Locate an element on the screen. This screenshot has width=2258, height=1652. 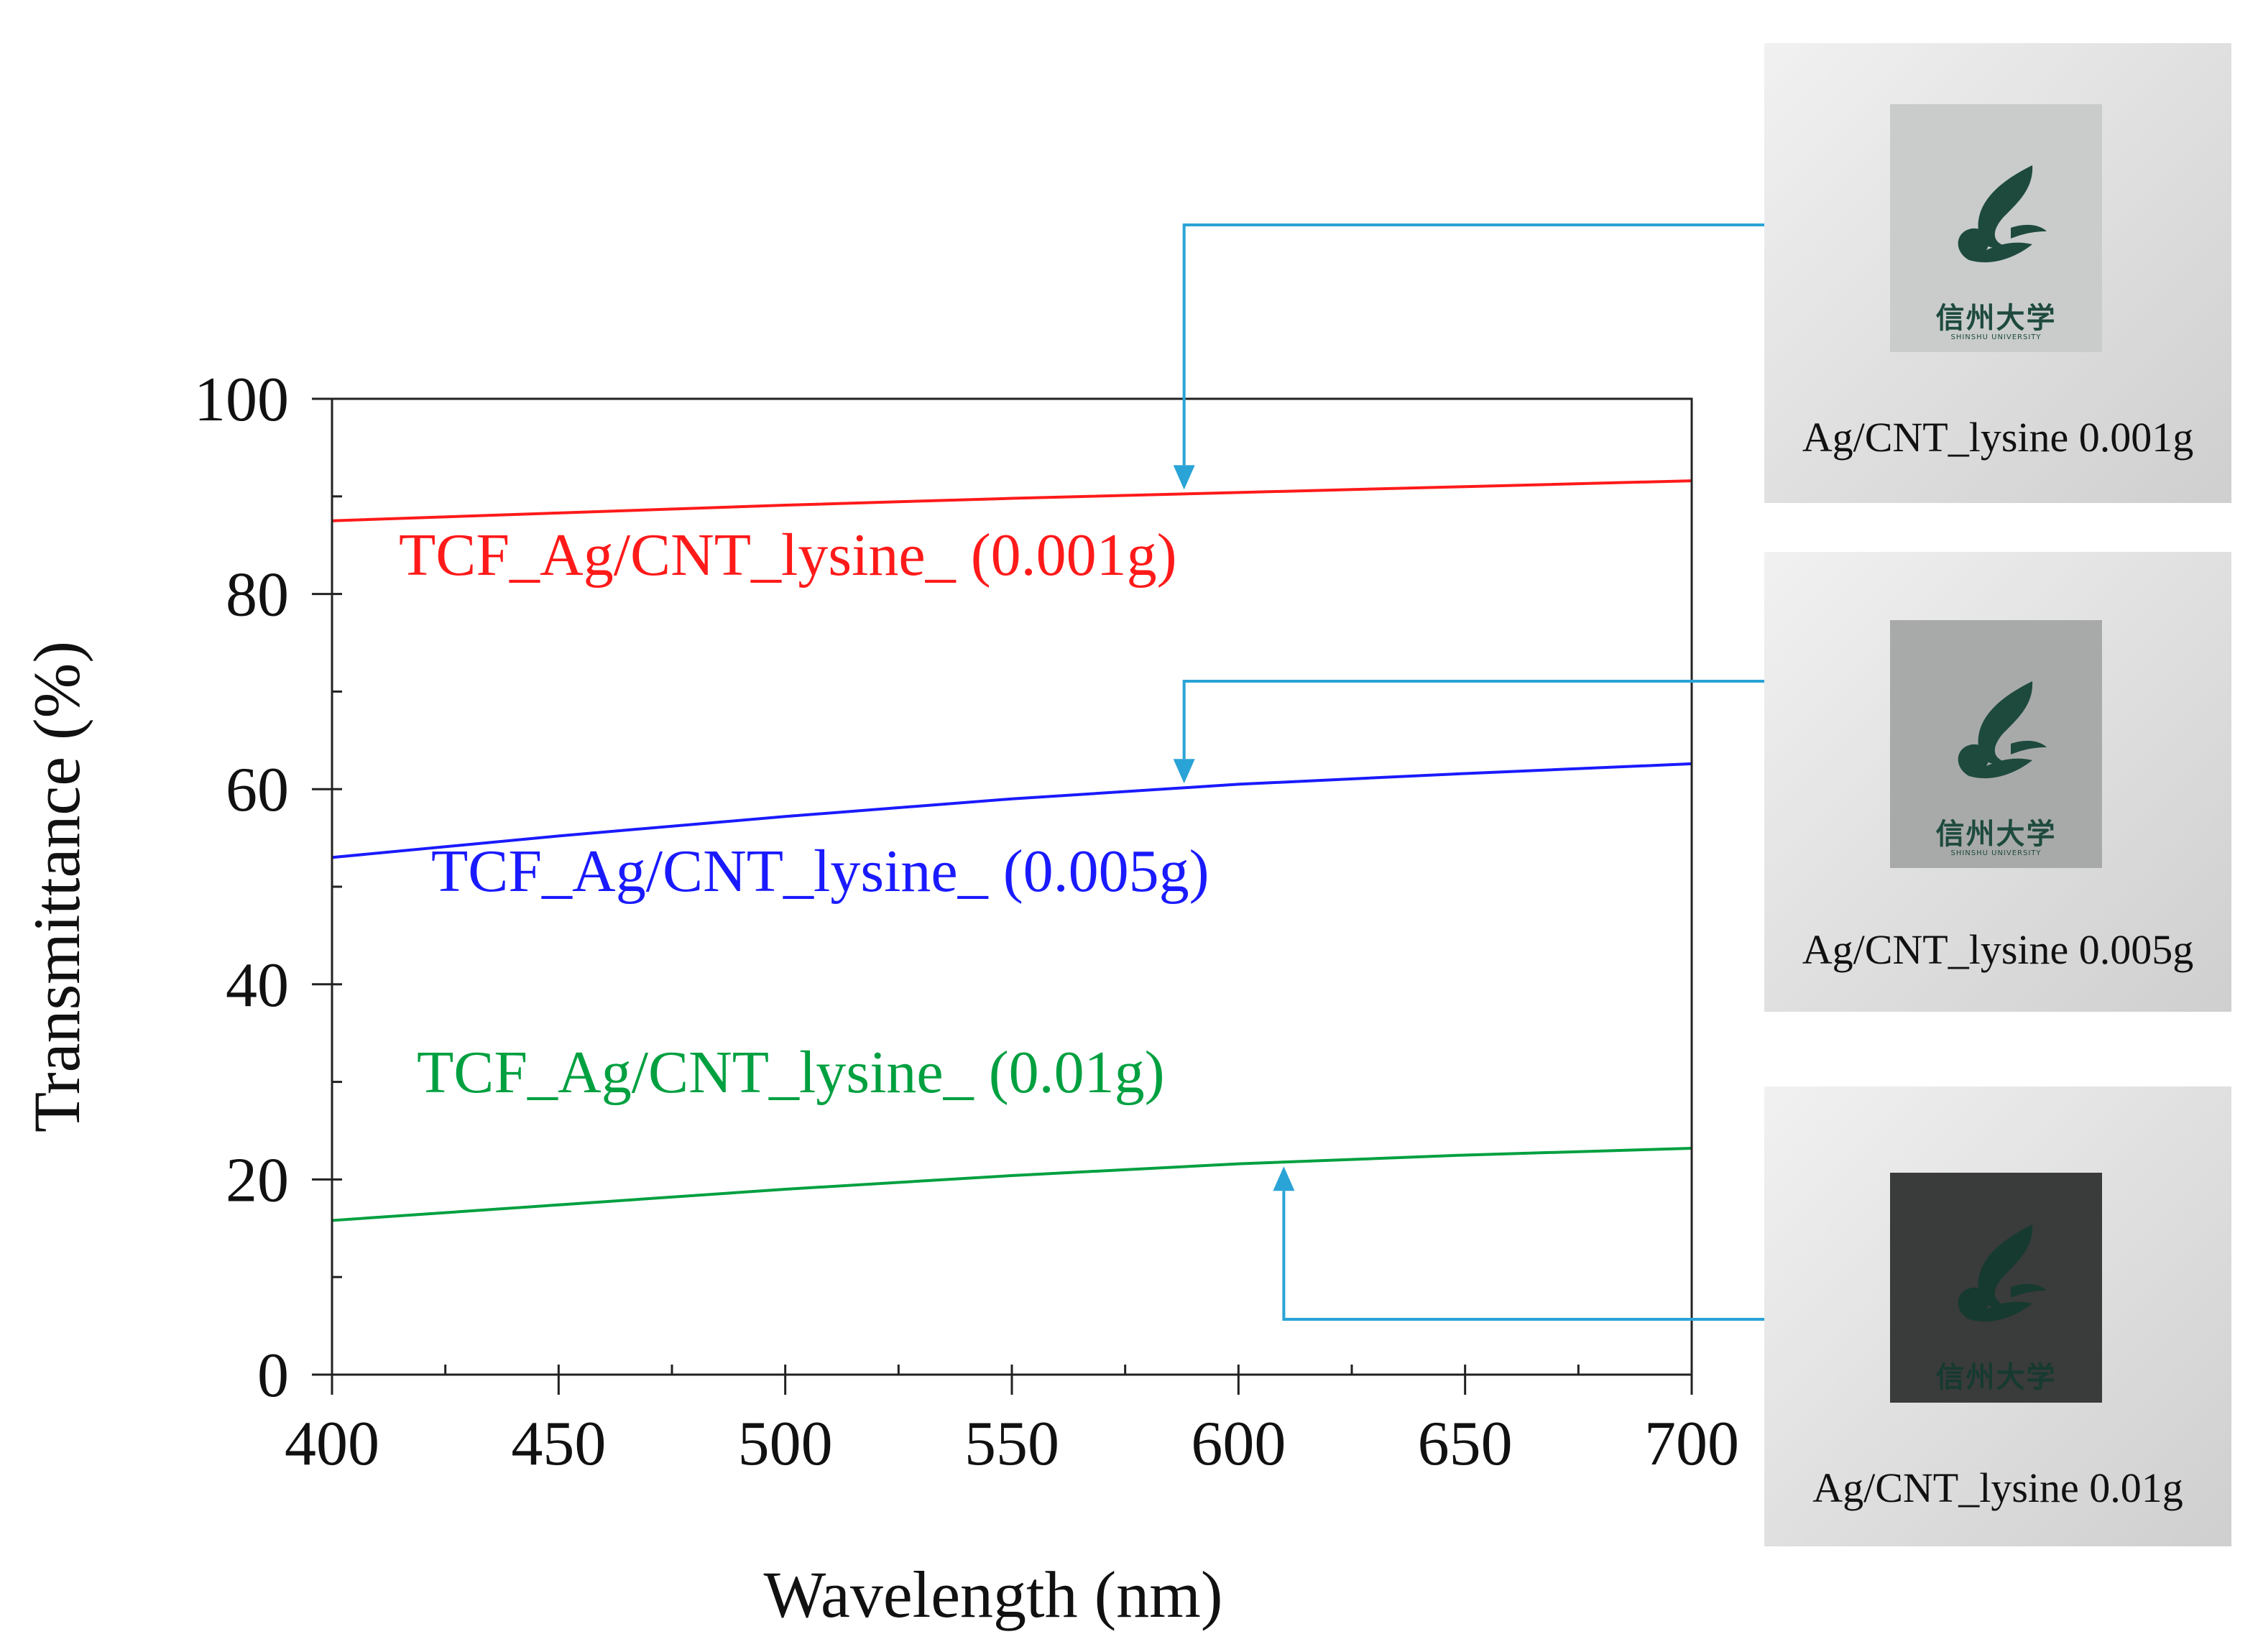
photo-caption: Ag/CNT_lysine 0.005g is located at coordinates (1998, 950).